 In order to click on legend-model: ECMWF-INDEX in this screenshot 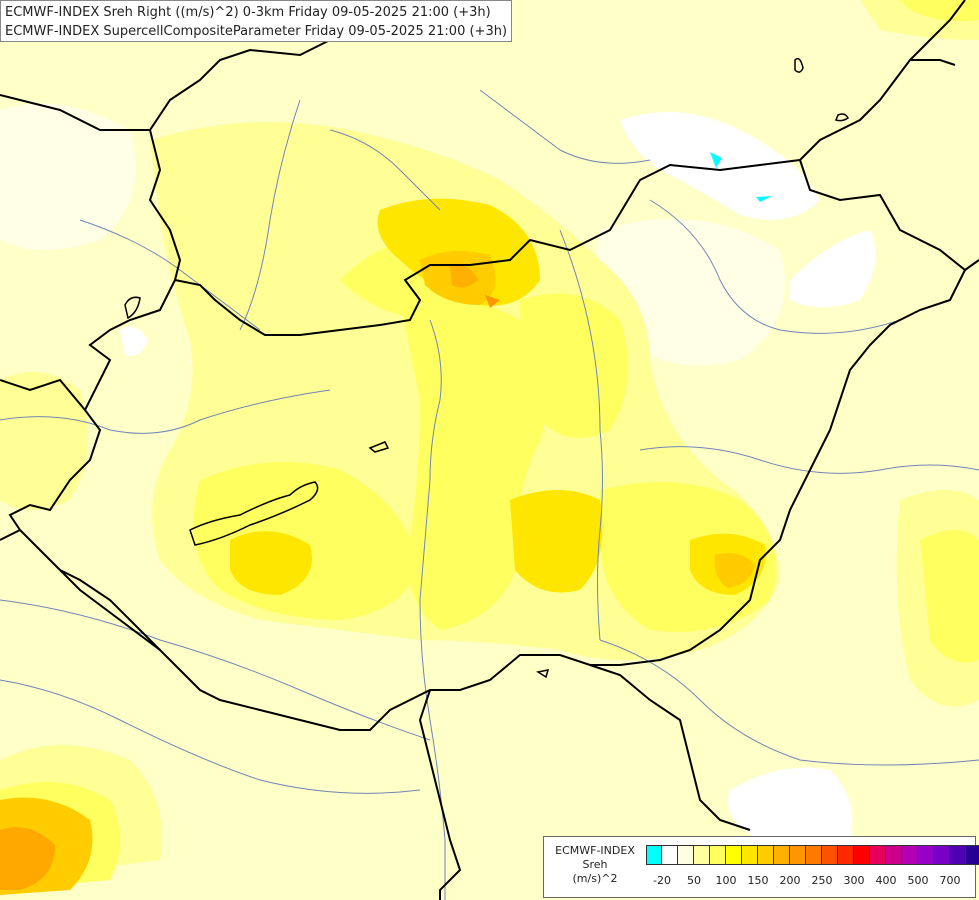, I will do `click(595, 850)`.